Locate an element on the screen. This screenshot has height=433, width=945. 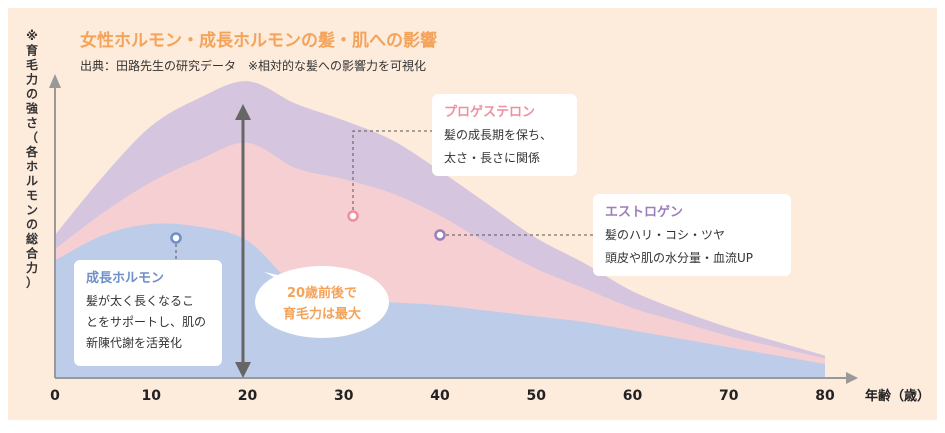
y-axis-arrow is located at coordinates (55, 81).